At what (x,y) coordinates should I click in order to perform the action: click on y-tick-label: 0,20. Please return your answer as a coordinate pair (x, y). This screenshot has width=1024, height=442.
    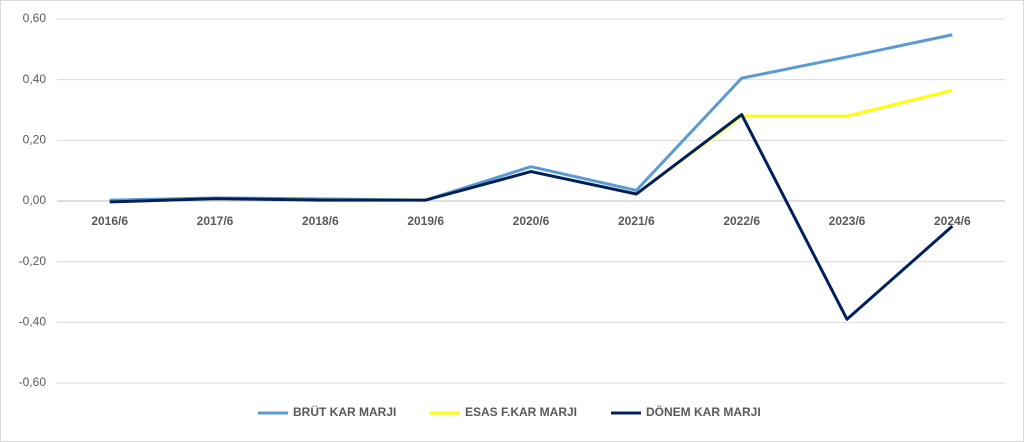
    Looking at the image, I should click on (35, 140).